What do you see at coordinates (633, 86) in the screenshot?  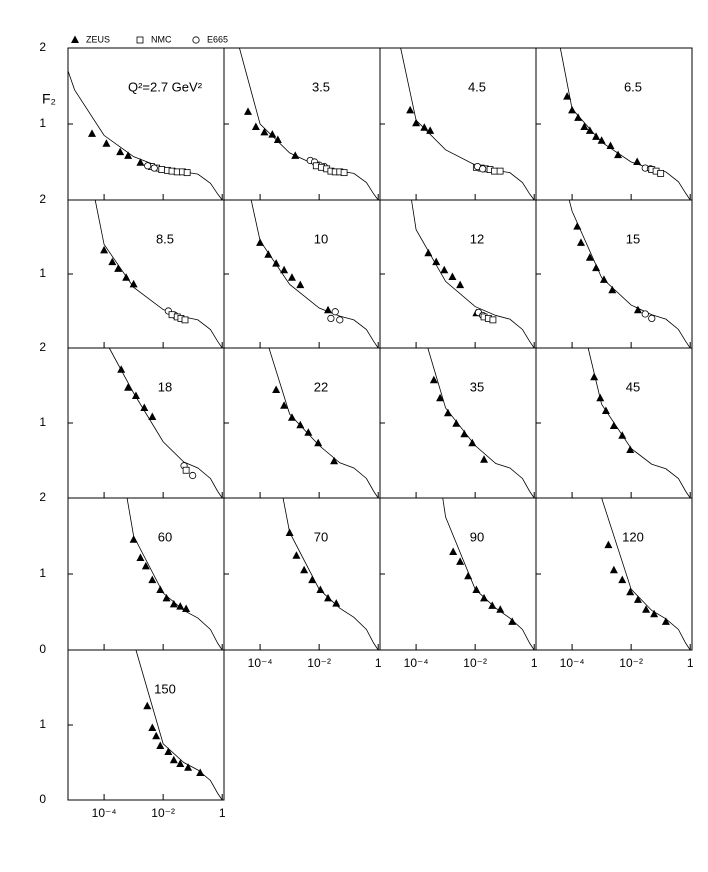 I see `panel-label: 6.5` at bounding box center [633, 86].